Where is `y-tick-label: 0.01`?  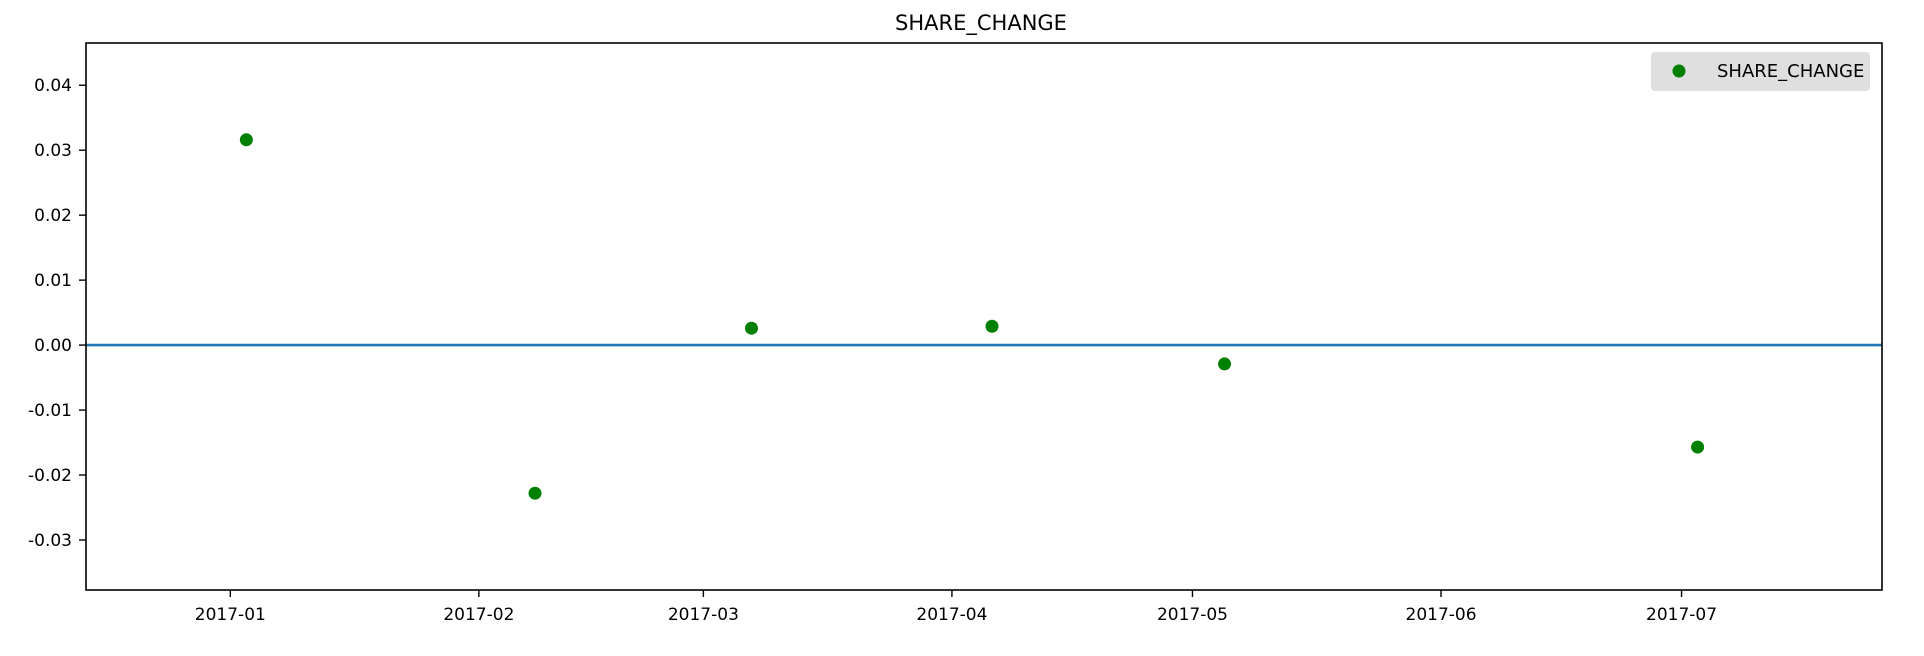 y-tick-label: 0.01 is located at coordinates (53, 281).